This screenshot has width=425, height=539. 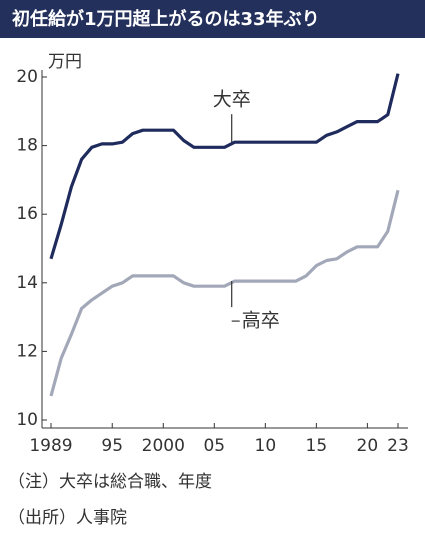 What do you see at coordinates (27, 77) in the screenshot?
I see `y-tick-label: 20` at bounding box center [27, 77].